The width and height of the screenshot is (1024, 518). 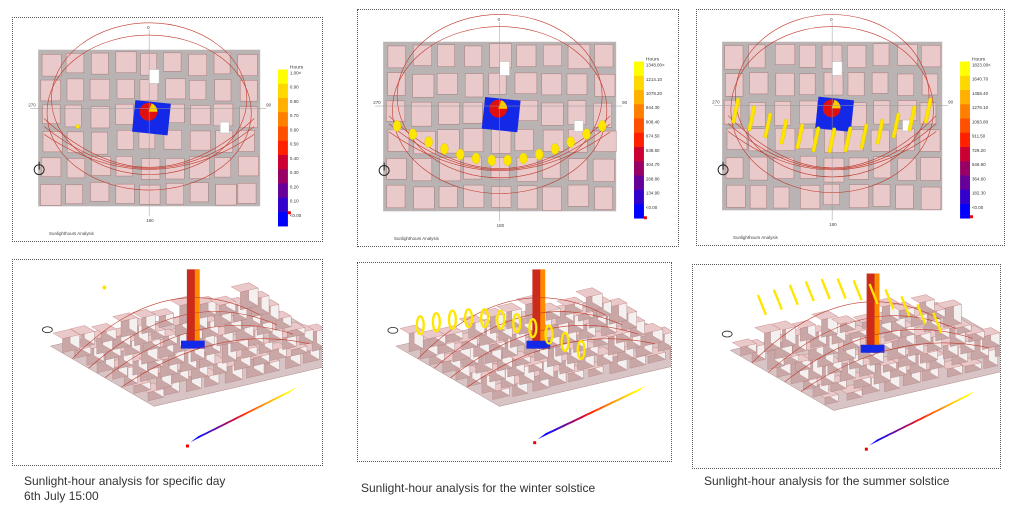 I want to click on sun-markers, so click(x=849, y=306).